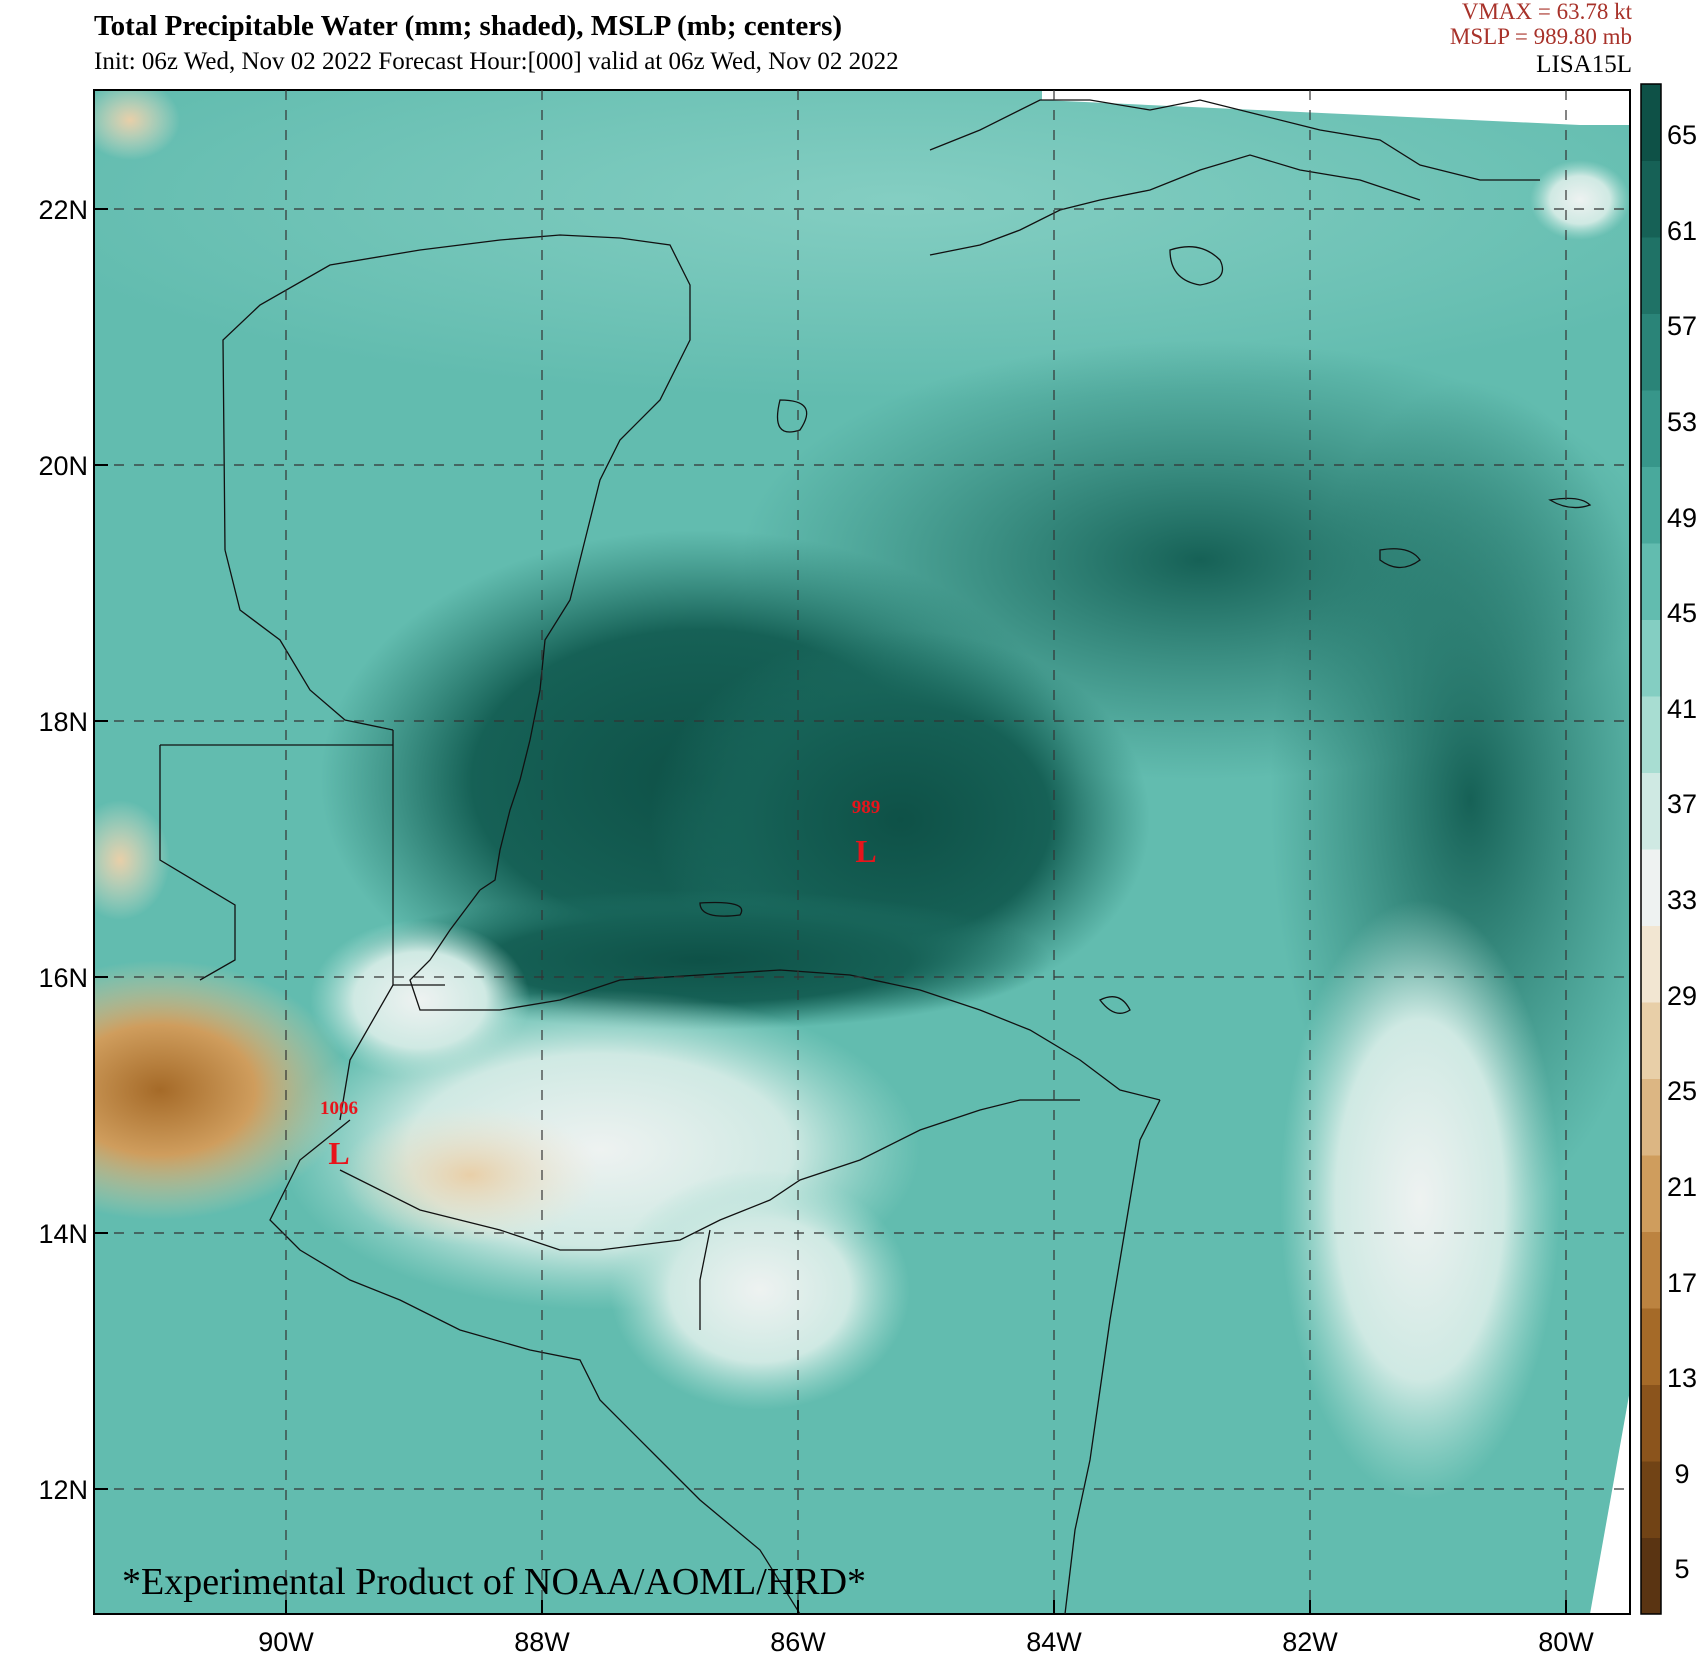 The image size is (1696, 1679). Describe the element at coordinates (1681, 1378) in the screenshot. I see `colorbar-label-13: 13` at that location.